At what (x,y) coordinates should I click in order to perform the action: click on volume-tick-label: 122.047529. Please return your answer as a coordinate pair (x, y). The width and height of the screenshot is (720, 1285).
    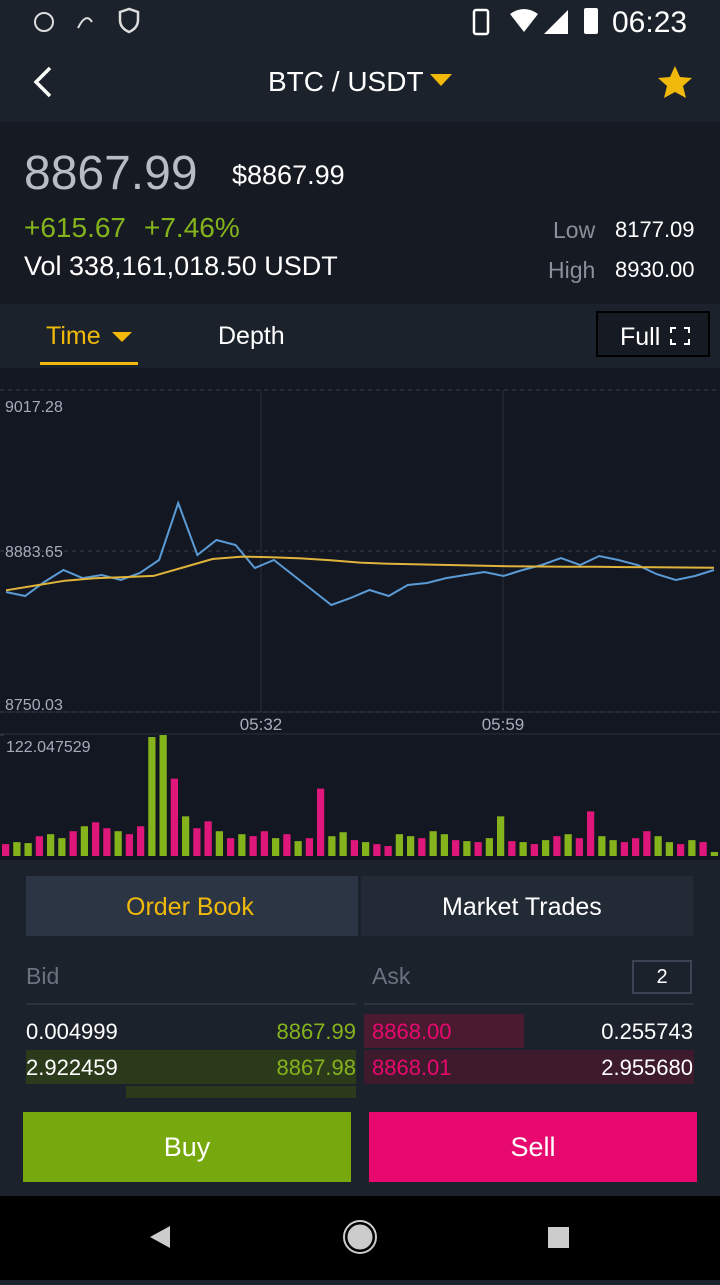
    Looking at the image, I should click on (48, 747).